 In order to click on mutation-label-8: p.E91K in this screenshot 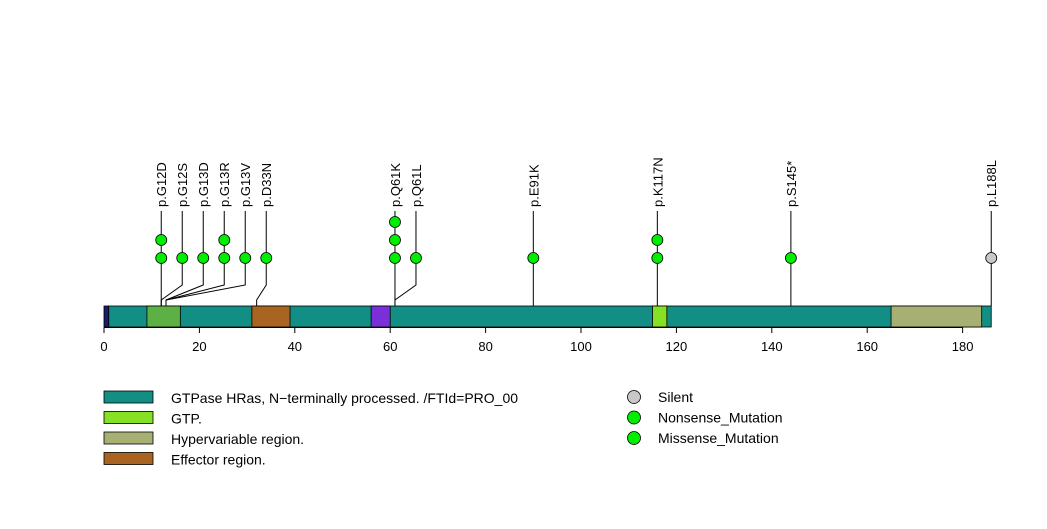, I will do `click(533, 185)`.